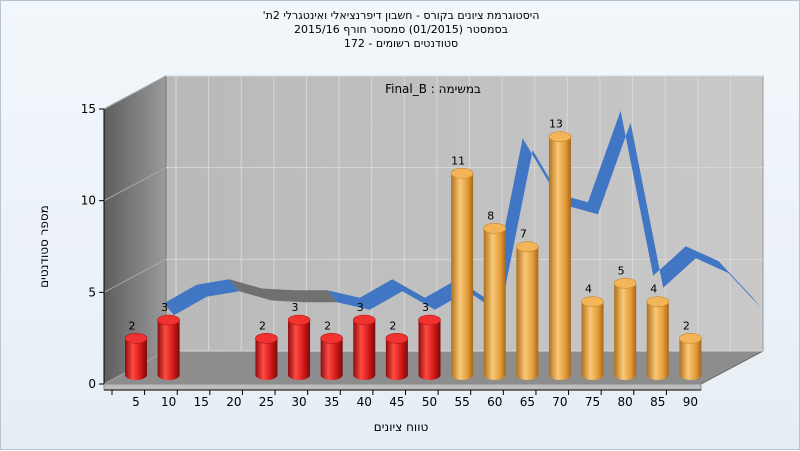 The image size is (800, 451). What do you see at coordinates (523, 234) in the screenshot?
I see `bar-value-label: 7` at bounding box center [523, 234].